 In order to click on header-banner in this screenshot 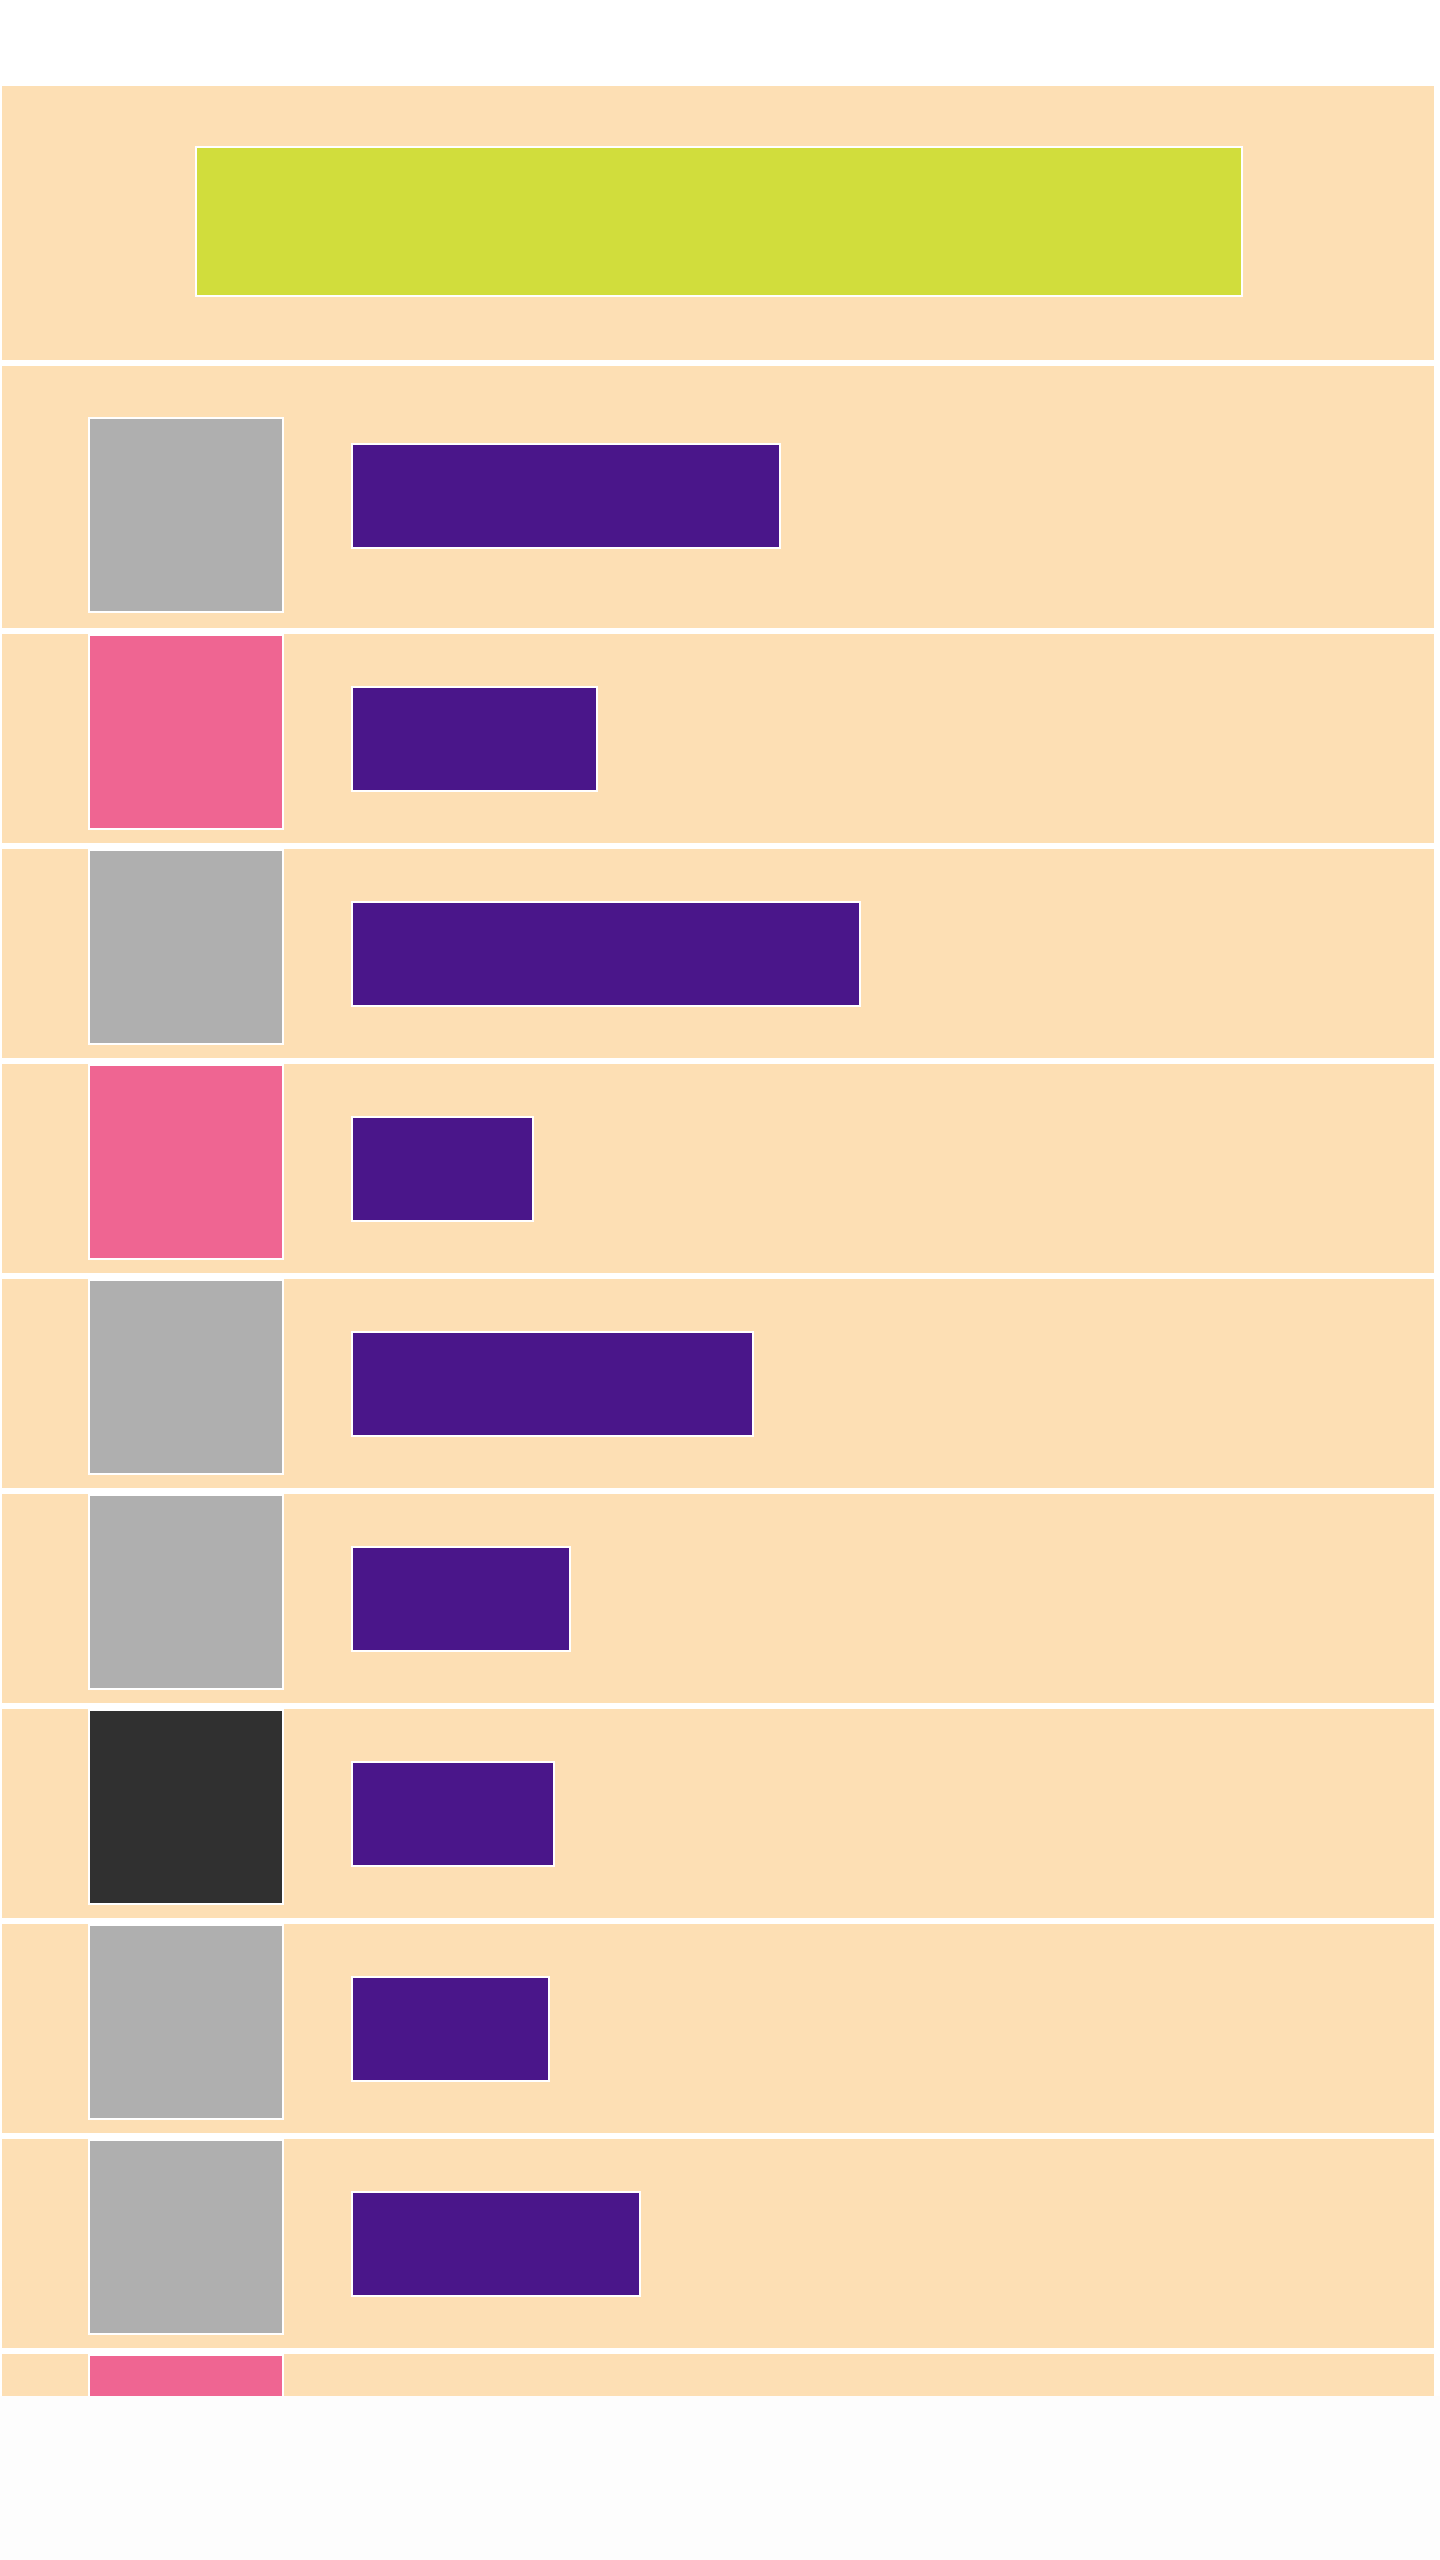, I will do `click(719, 221)`.